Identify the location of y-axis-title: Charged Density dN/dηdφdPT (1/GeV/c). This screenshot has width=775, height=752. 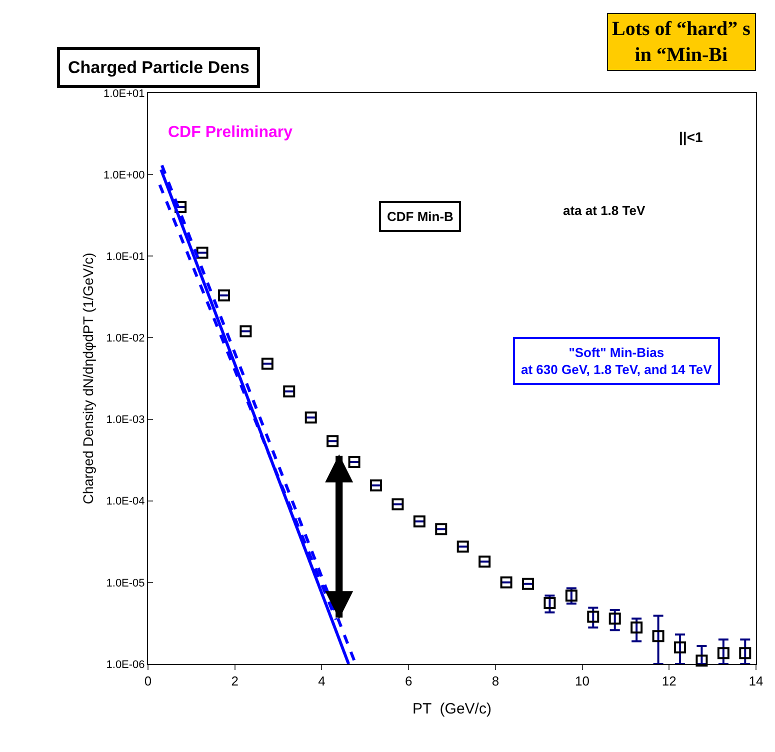
(88, 378).